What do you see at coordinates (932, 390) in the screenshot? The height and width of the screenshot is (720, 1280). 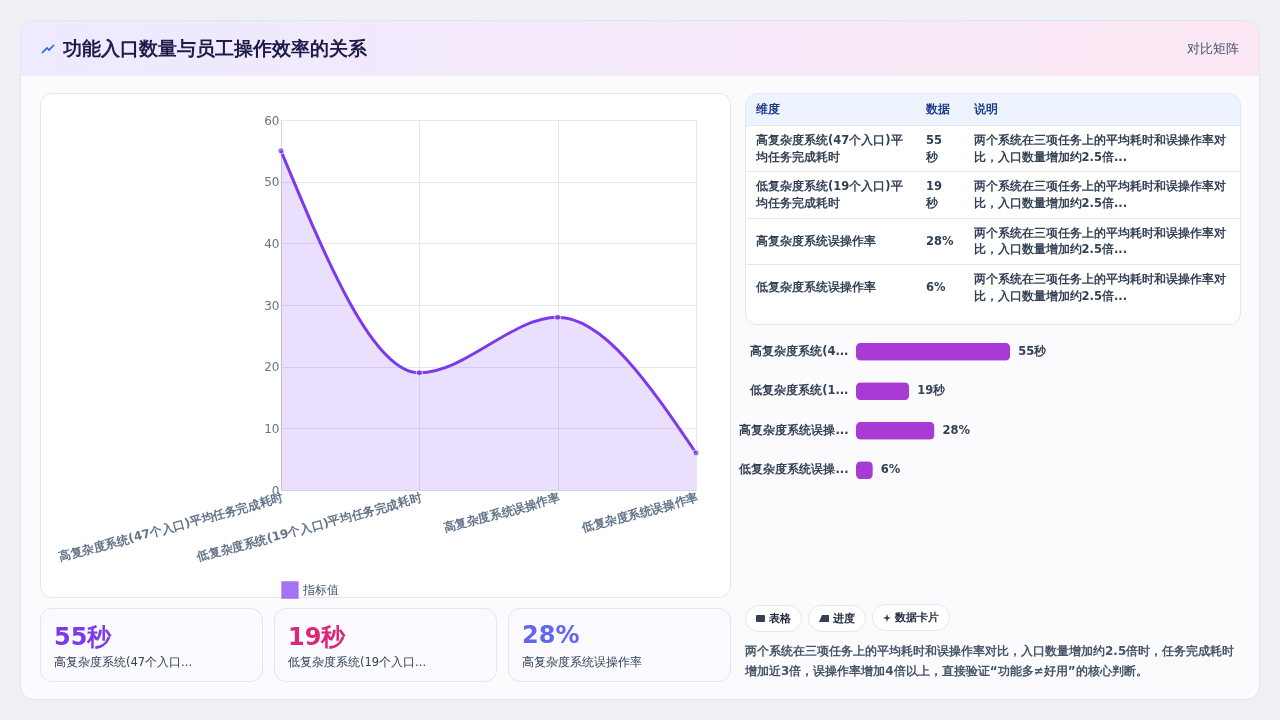 I see `data-label: 19秒` at bounding box center [932, 390].